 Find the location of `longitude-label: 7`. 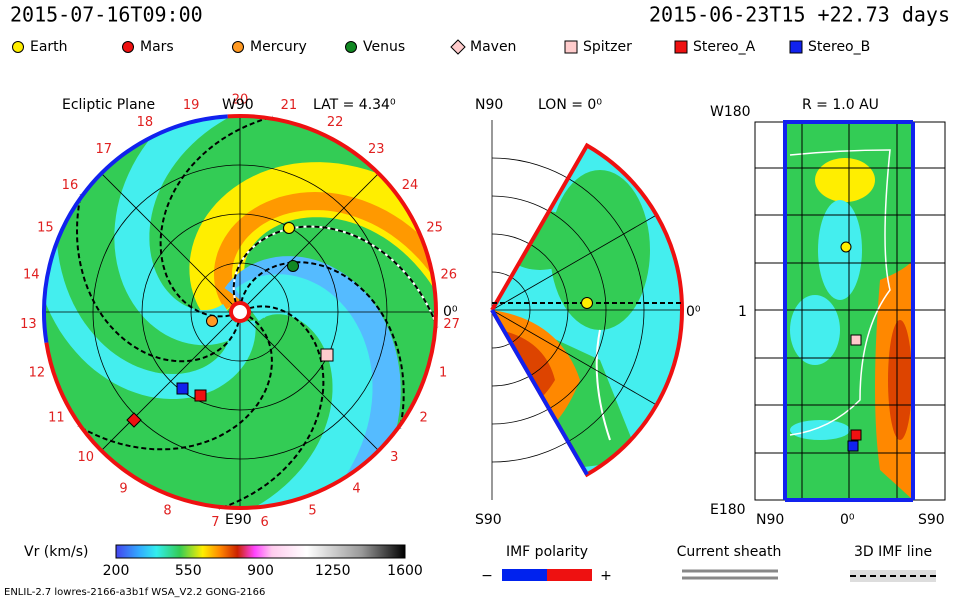

longitude-label: 7 is located at coordinates (215, 522).